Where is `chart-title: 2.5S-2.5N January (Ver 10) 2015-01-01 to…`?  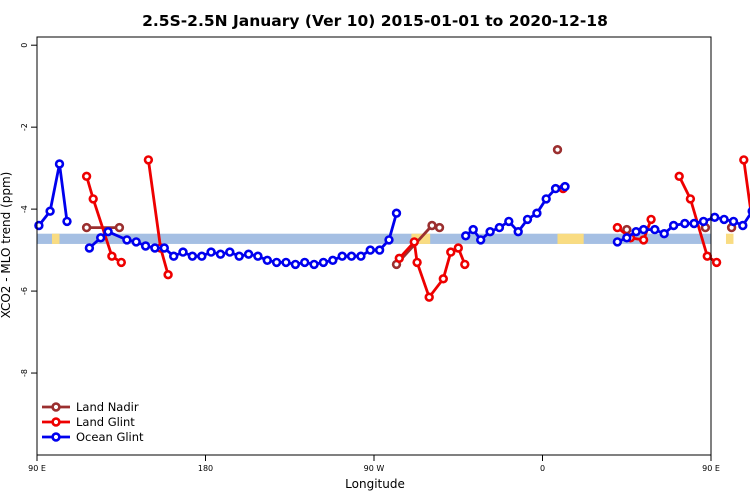
chart-title: 2.5S-2.5N January (Ver 10) 2015-01-01 to… is located at coordinates (375, 21).